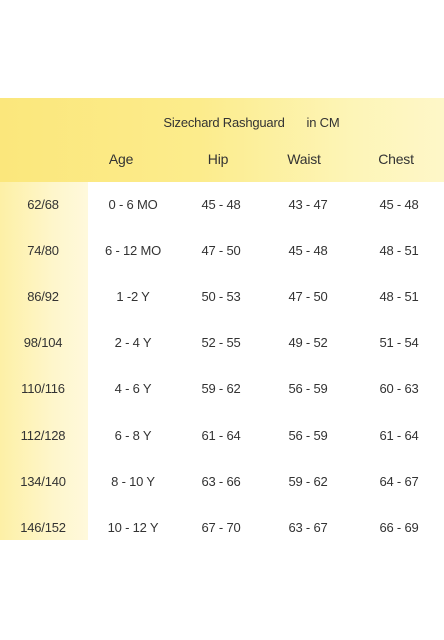 The image size is (444, 640). What do you see at coordinates (43, 527) in the screenshot?
I see `table-cell-size: 146/152` at bounding box center [43, 527].